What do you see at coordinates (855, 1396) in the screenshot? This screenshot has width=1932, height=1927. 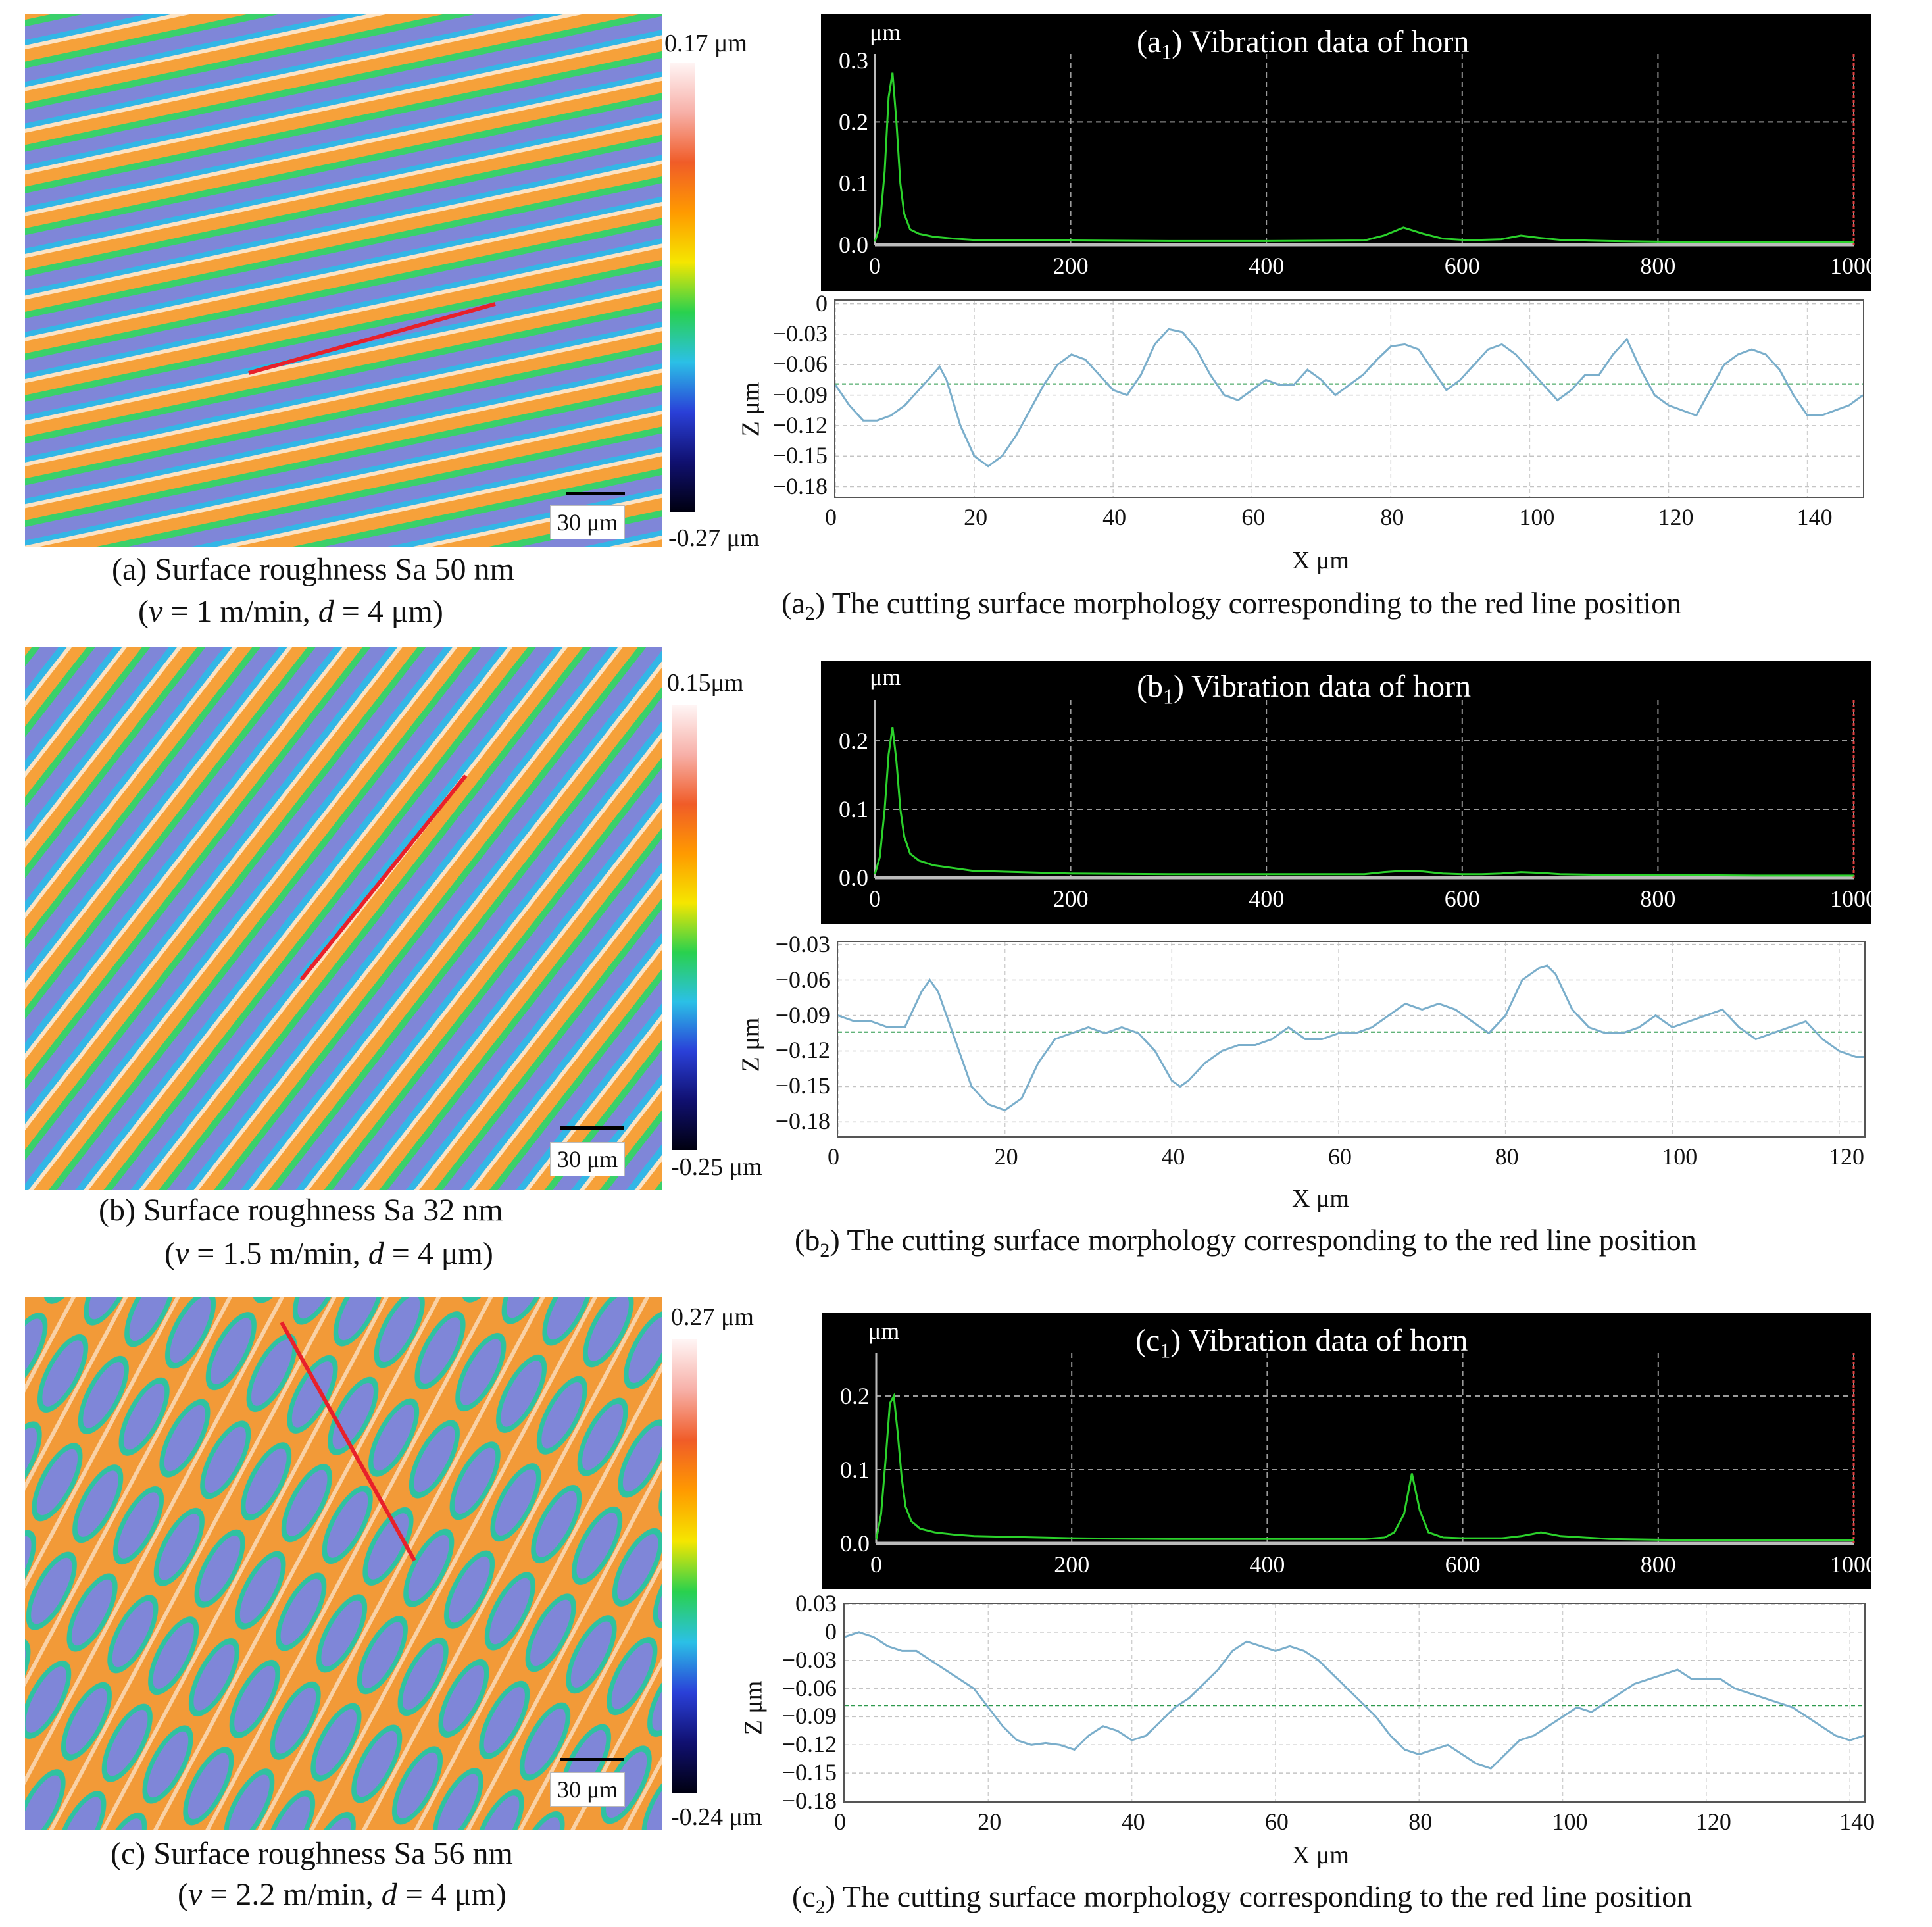 I see `vib-y-tick: 0.2` at bounding box center [855, 1396].